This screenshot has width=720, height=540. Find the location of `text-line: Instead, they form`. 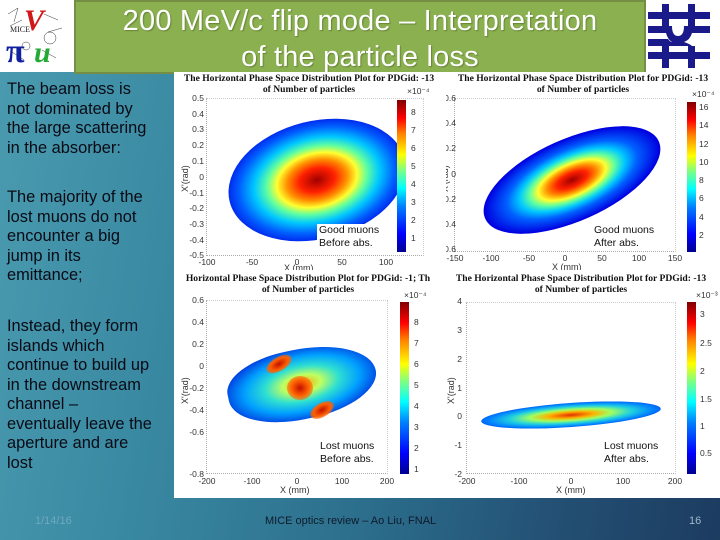

text-line: Instead, they form is located at coordinates (73, 326).